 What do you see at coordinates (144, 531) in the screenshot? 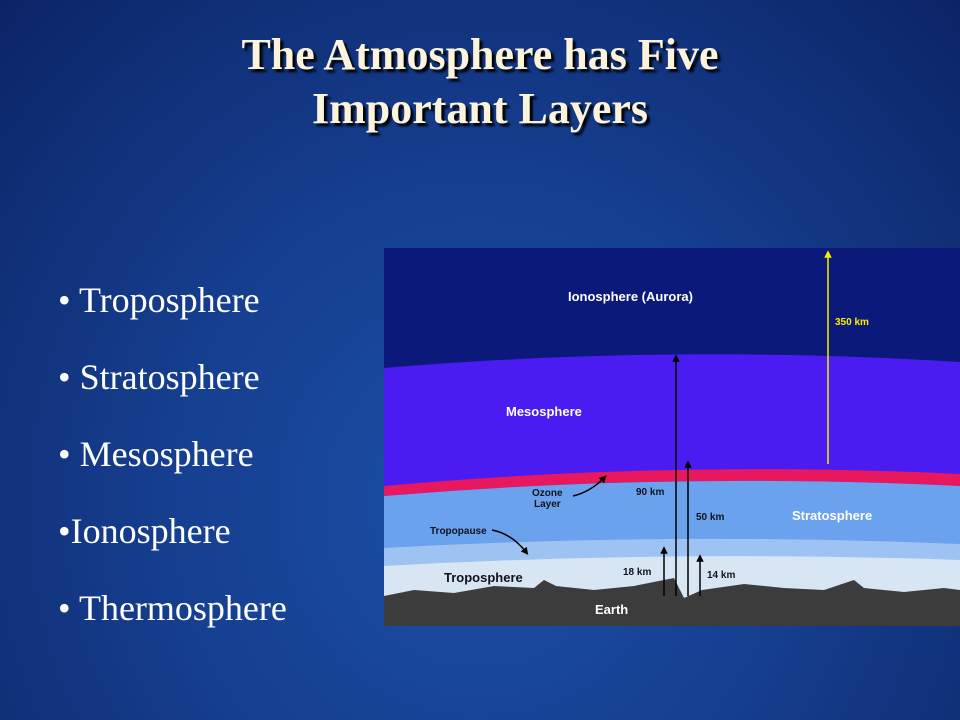
I see `bullet-ionosphere: •Ionosphere` at bounding box center [144, 531].